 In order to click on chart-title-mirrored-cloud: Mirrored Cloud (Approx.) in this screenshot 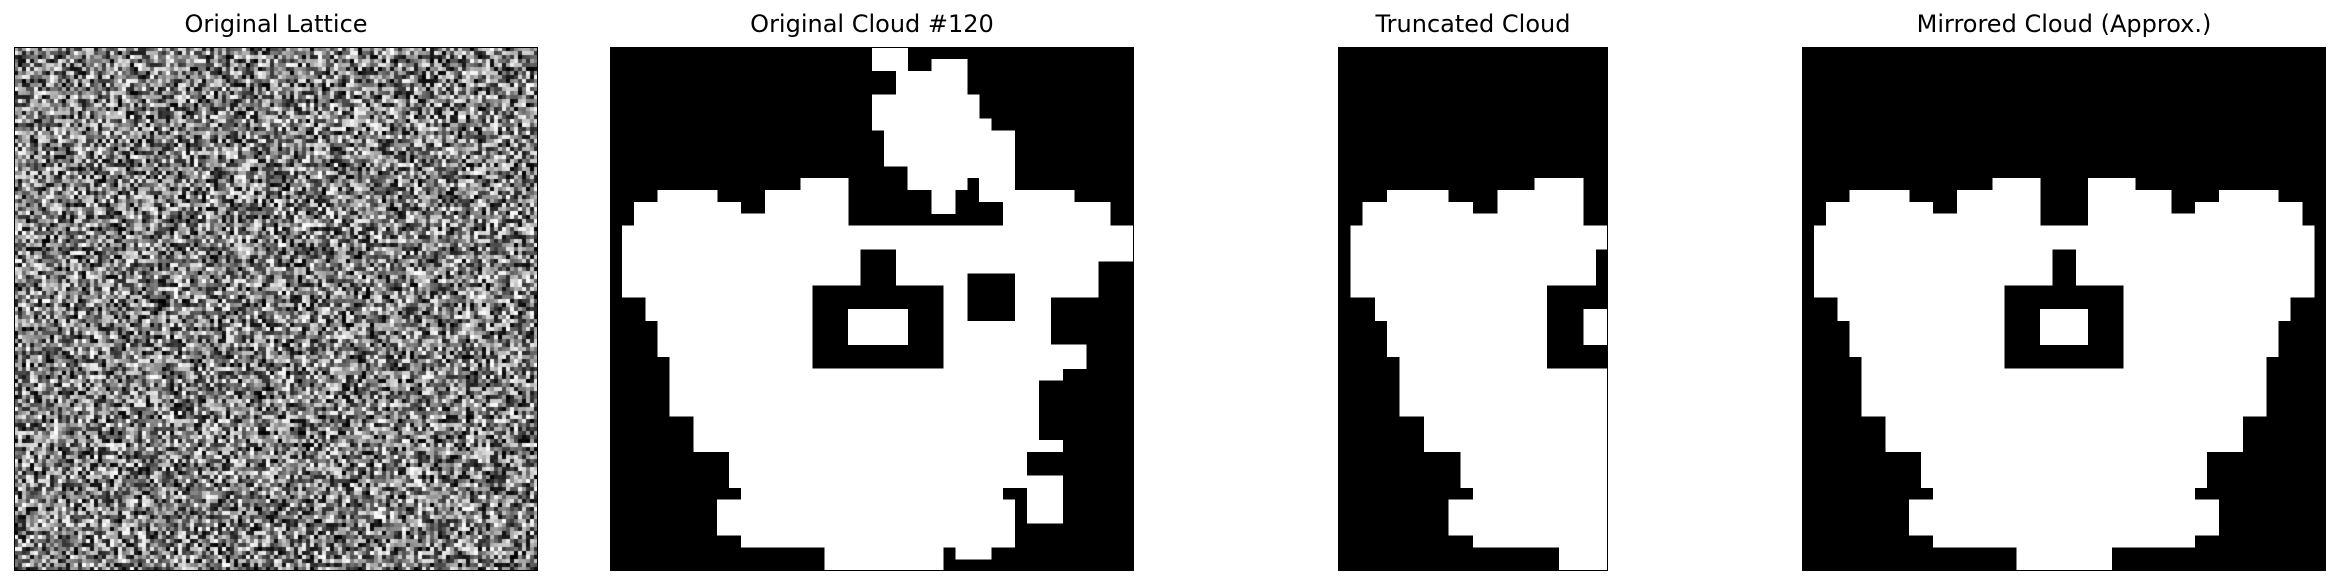, I will do `click(2064, 24)`.